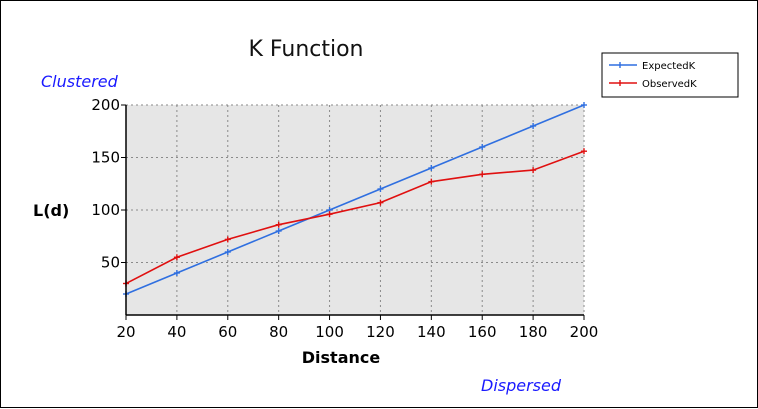 Image resolution: width=758 pixels, height=409 pixels. Describe the element at coordinates (533, 332) in the screenshot. I see `x-tick-label: 180` at that location.